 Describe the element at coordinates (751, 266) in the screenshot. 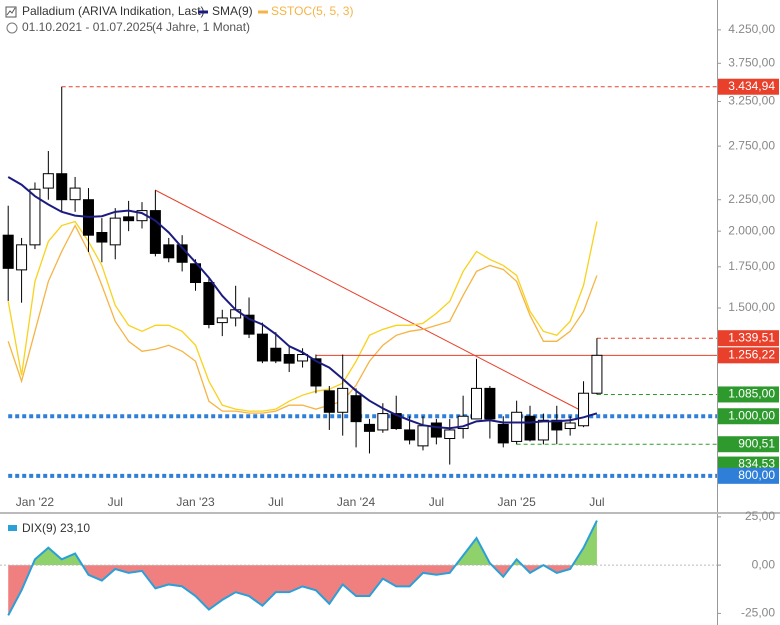

I see `y-tick-label: 1.750,00` at that location.